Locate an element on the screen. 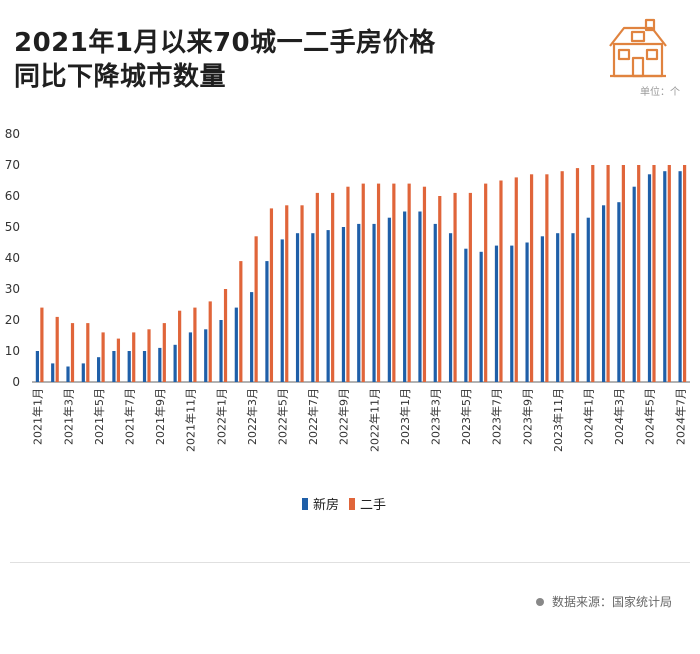 This screenshot has width=700, height=654. y-tick-label: 30 is located at coordinates (12, 289).